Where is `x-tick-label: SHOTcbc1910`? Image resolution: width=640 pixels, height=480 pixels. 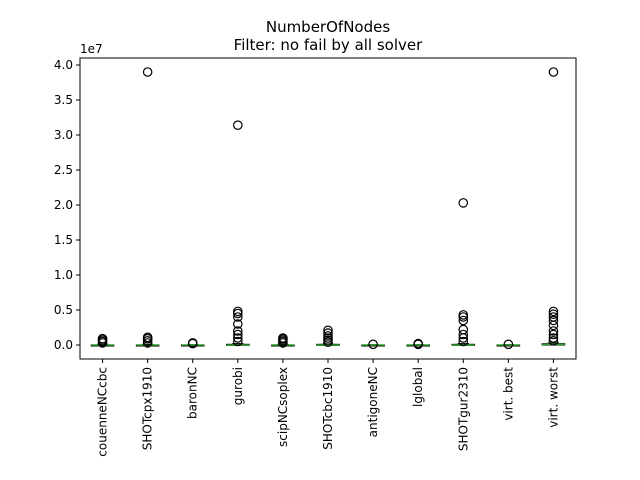
x-tick-label: SHOTcbc1910 is located at coordinates (328, 408).